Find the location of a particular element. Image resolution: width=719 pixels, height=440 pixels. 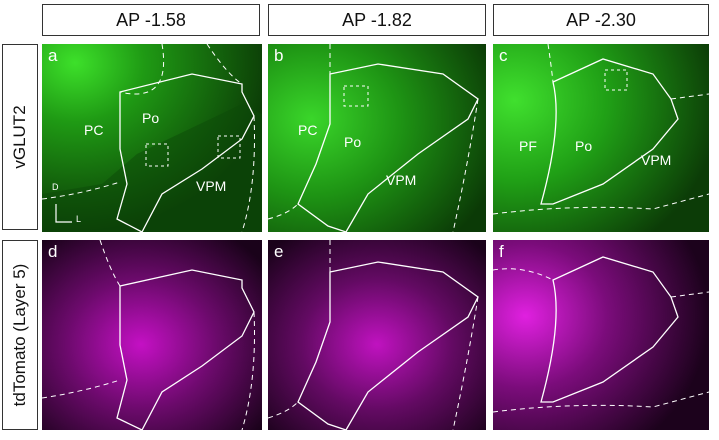

region-label-pf: PF is located at coordinates (528, 146).